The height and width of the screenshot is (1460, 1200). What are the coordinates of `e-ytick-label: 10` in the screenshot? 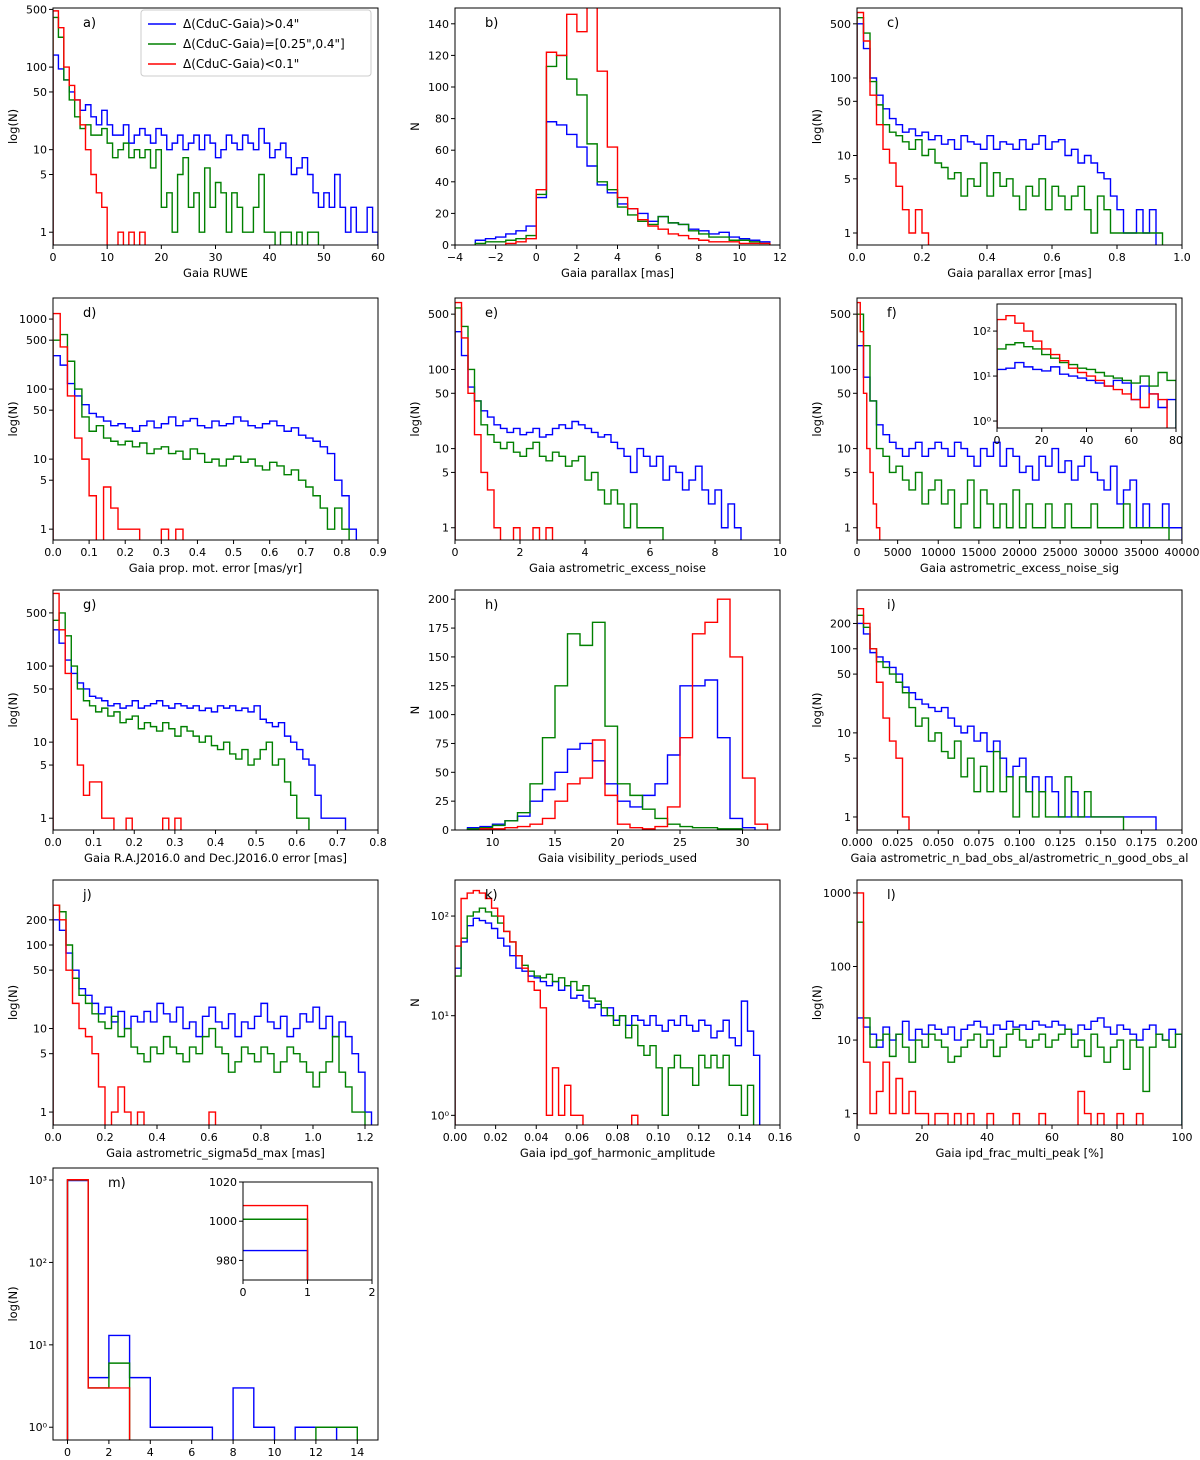 It's located at (442, 449).